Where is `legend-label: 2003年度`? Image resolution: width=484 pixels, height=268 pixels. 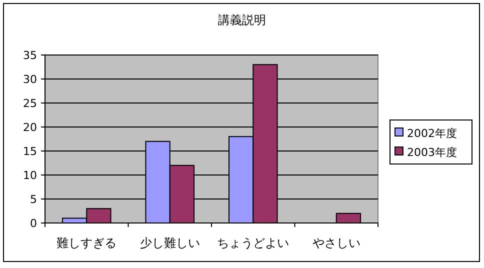 legend-label: 2003年度 is located at coordinates (432, 152).